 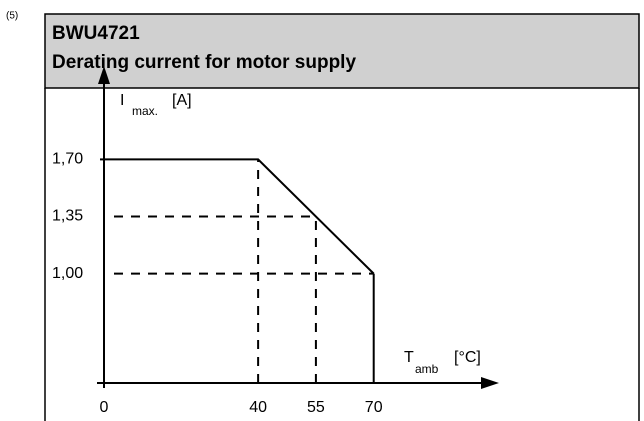 I want to click on y-tick-label: 1,35, so click(x=67, y=216).